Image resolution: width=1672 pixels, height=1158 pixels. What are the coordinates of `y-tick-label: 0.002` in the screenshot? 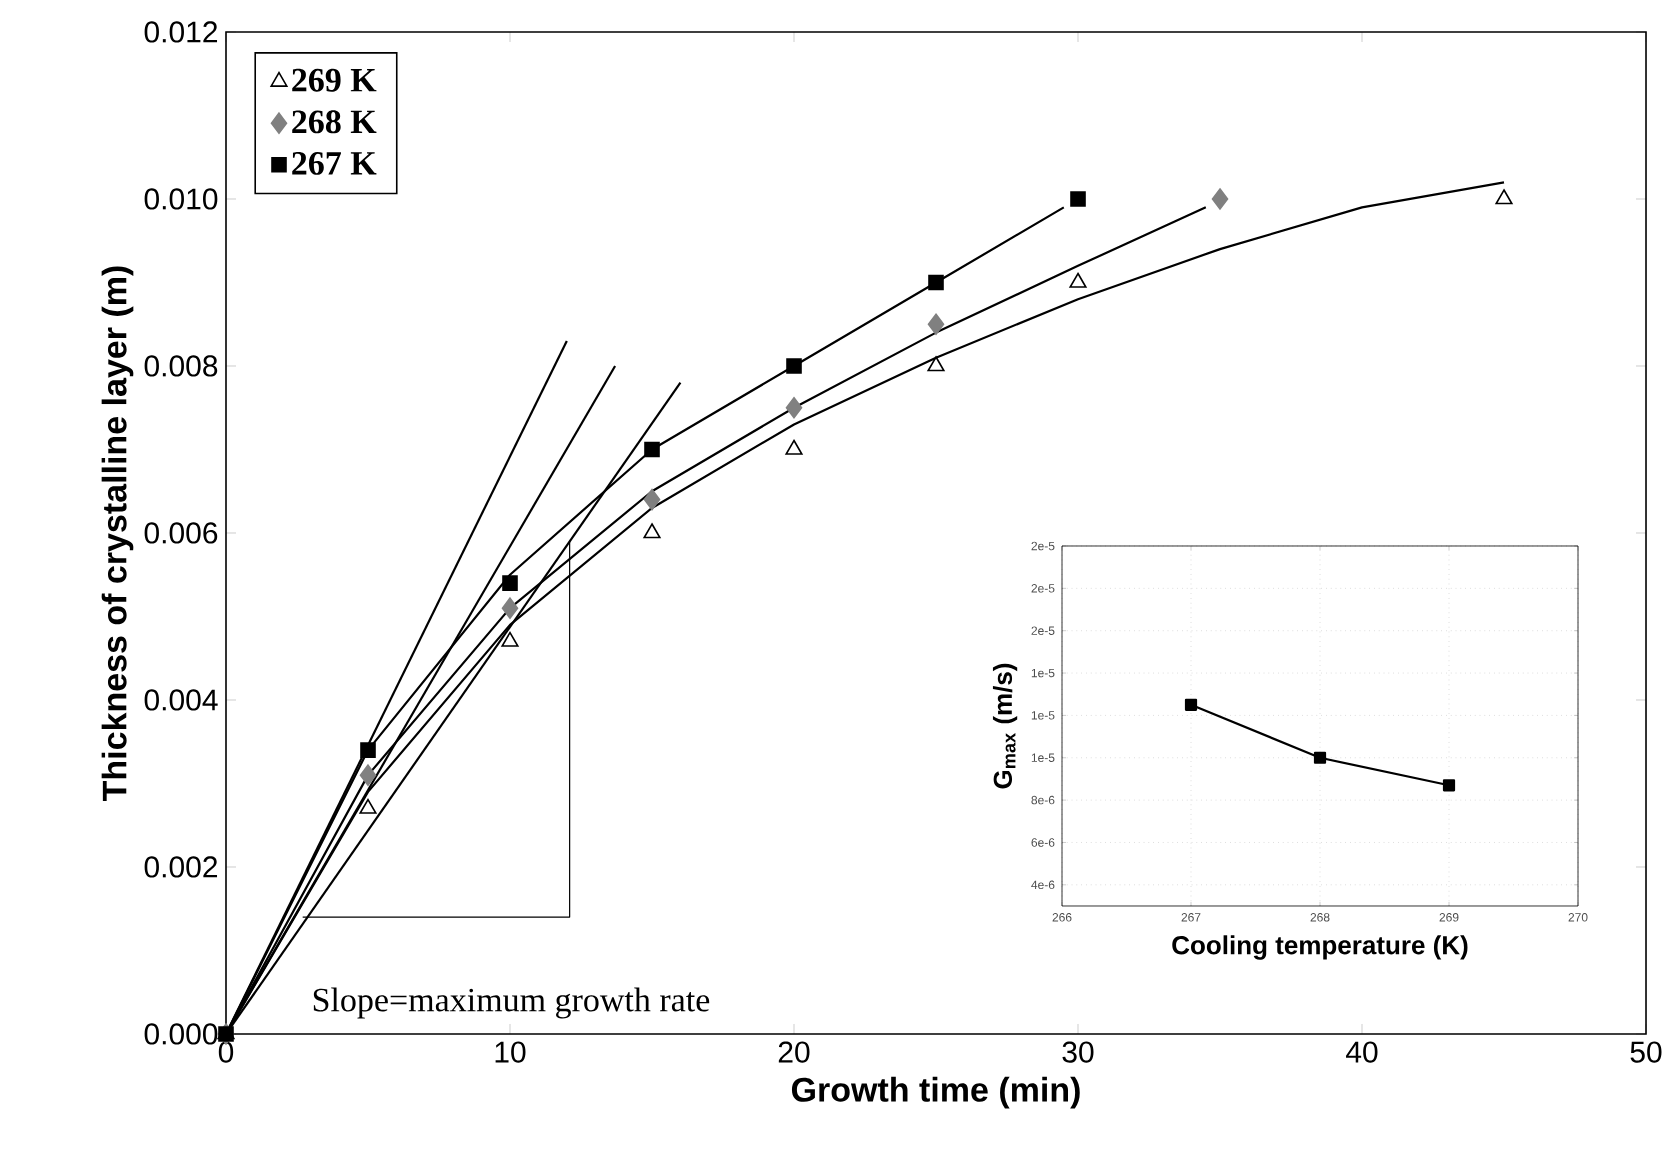 It's located at (181, 867).